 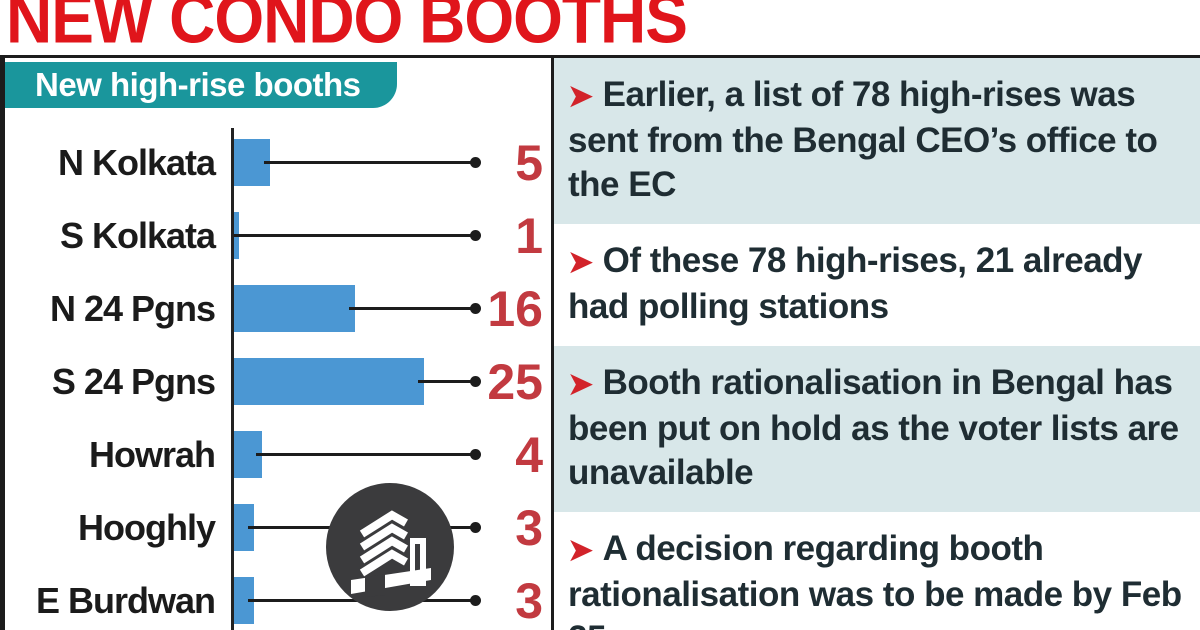 I want to click on bar-value: 16, so click(x=515, y=308).